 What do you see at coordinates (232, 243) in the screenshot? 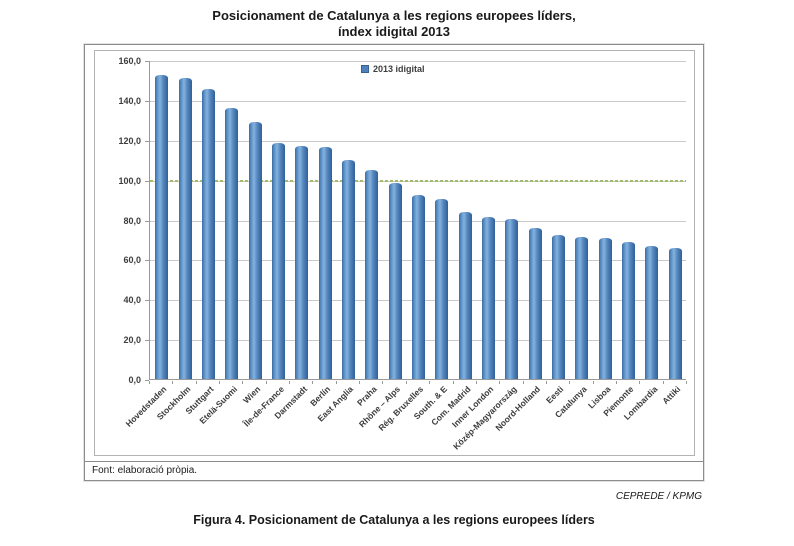
I see `bar-etel-suomi` at bounding box center [232, 243].